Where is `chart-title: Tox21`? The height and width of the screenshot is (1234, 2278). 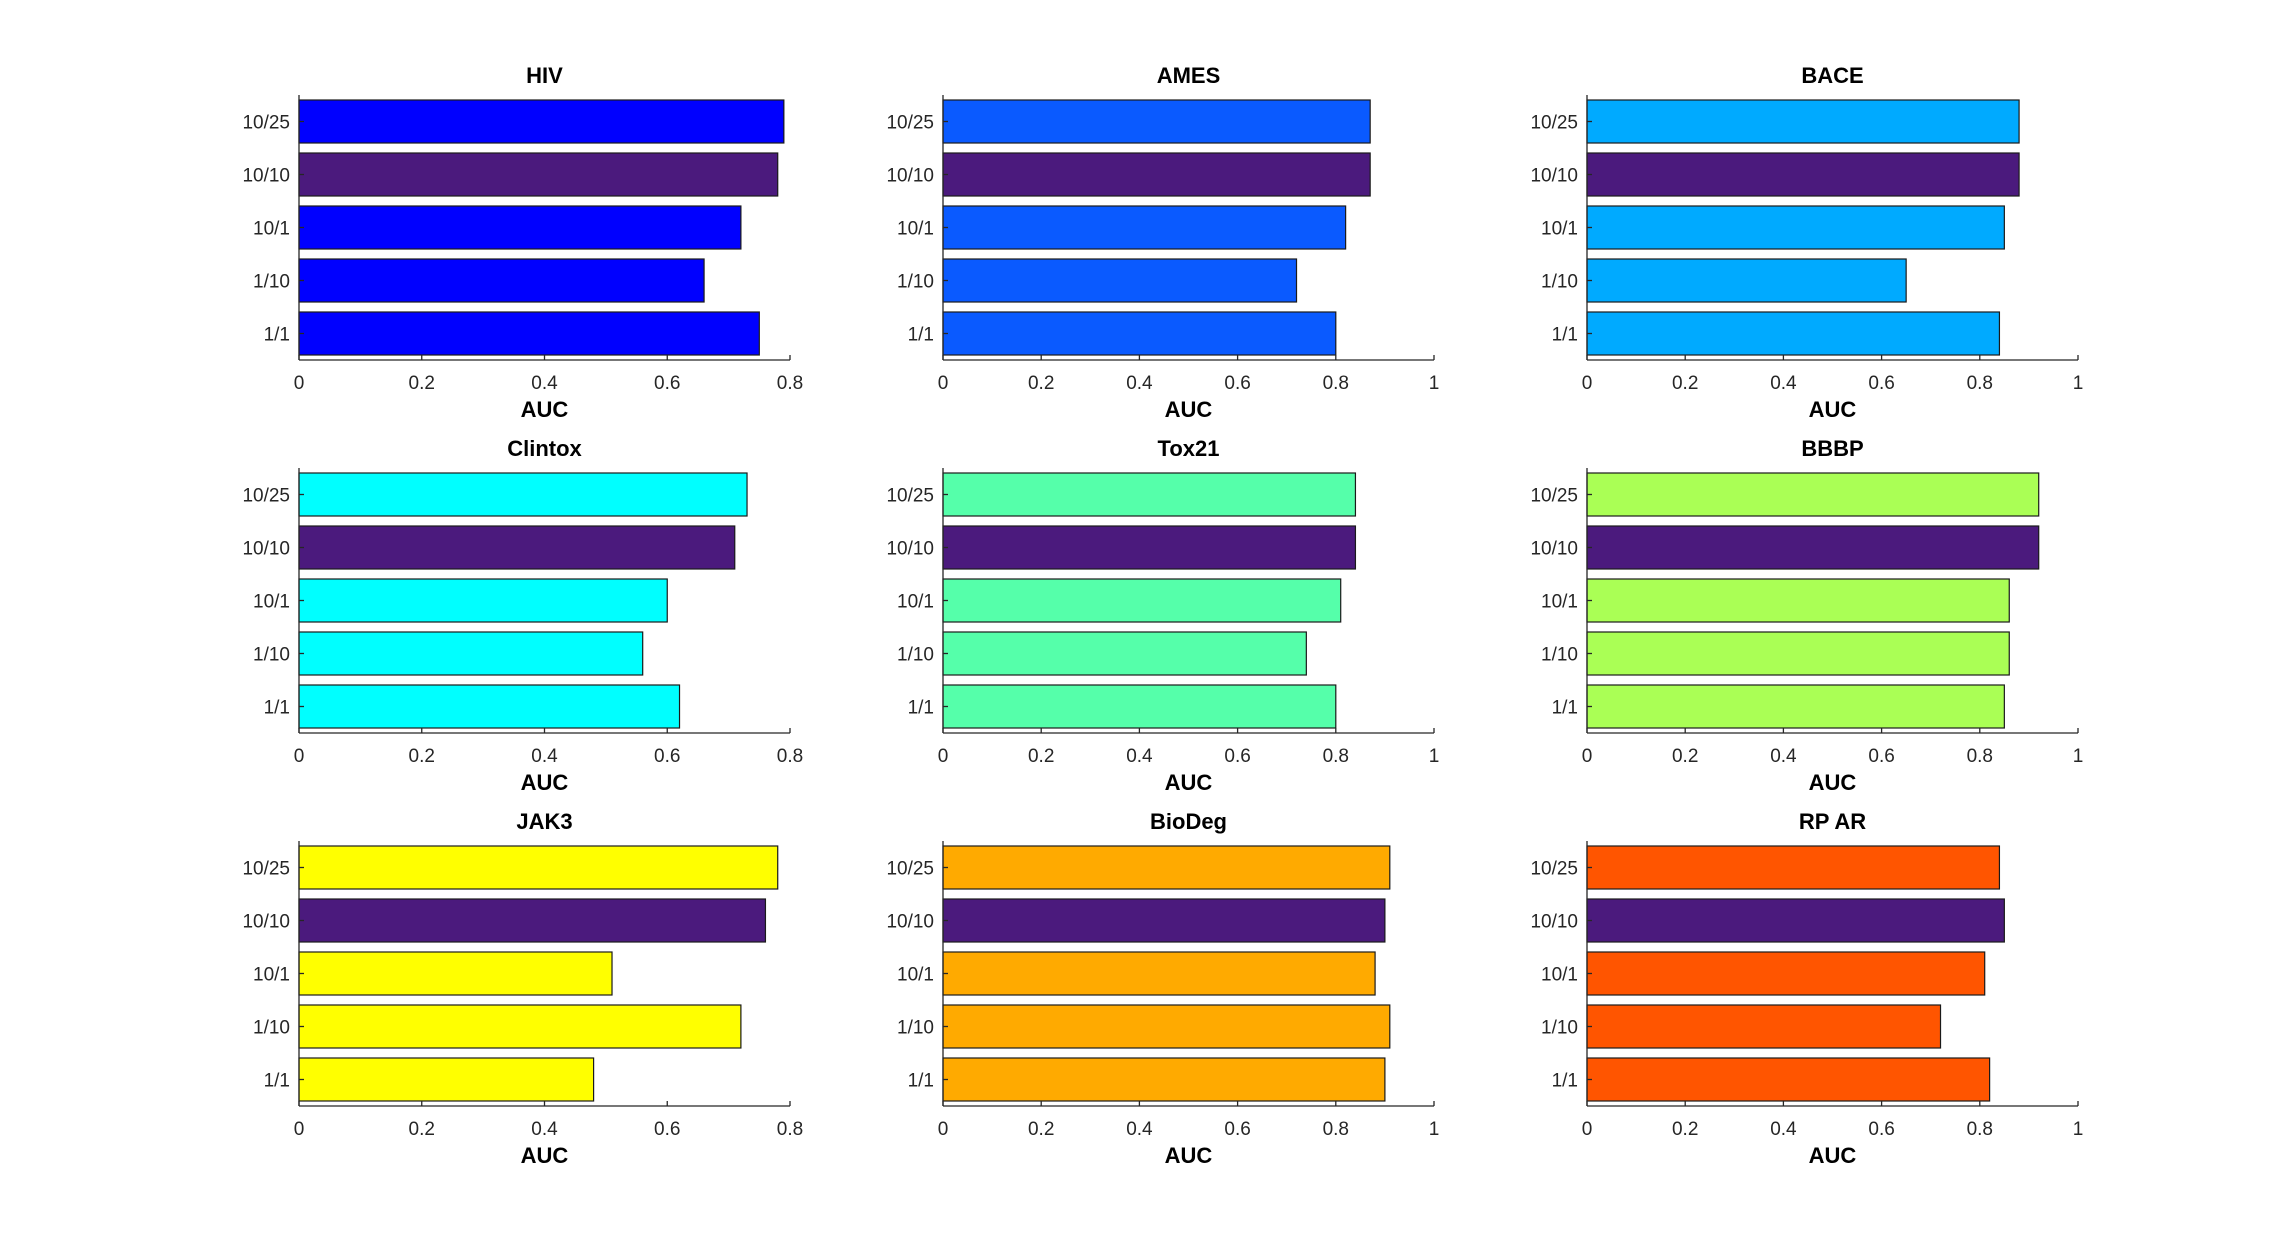 chart-title: Tox21 is located at coordinates (1189, 448).